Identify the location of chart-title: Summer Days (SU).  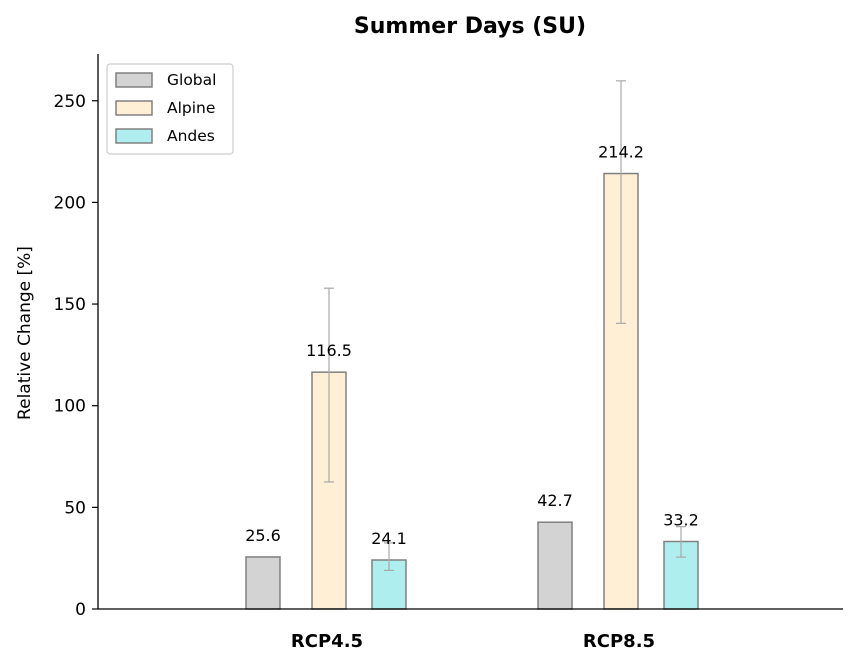
(470, 26).